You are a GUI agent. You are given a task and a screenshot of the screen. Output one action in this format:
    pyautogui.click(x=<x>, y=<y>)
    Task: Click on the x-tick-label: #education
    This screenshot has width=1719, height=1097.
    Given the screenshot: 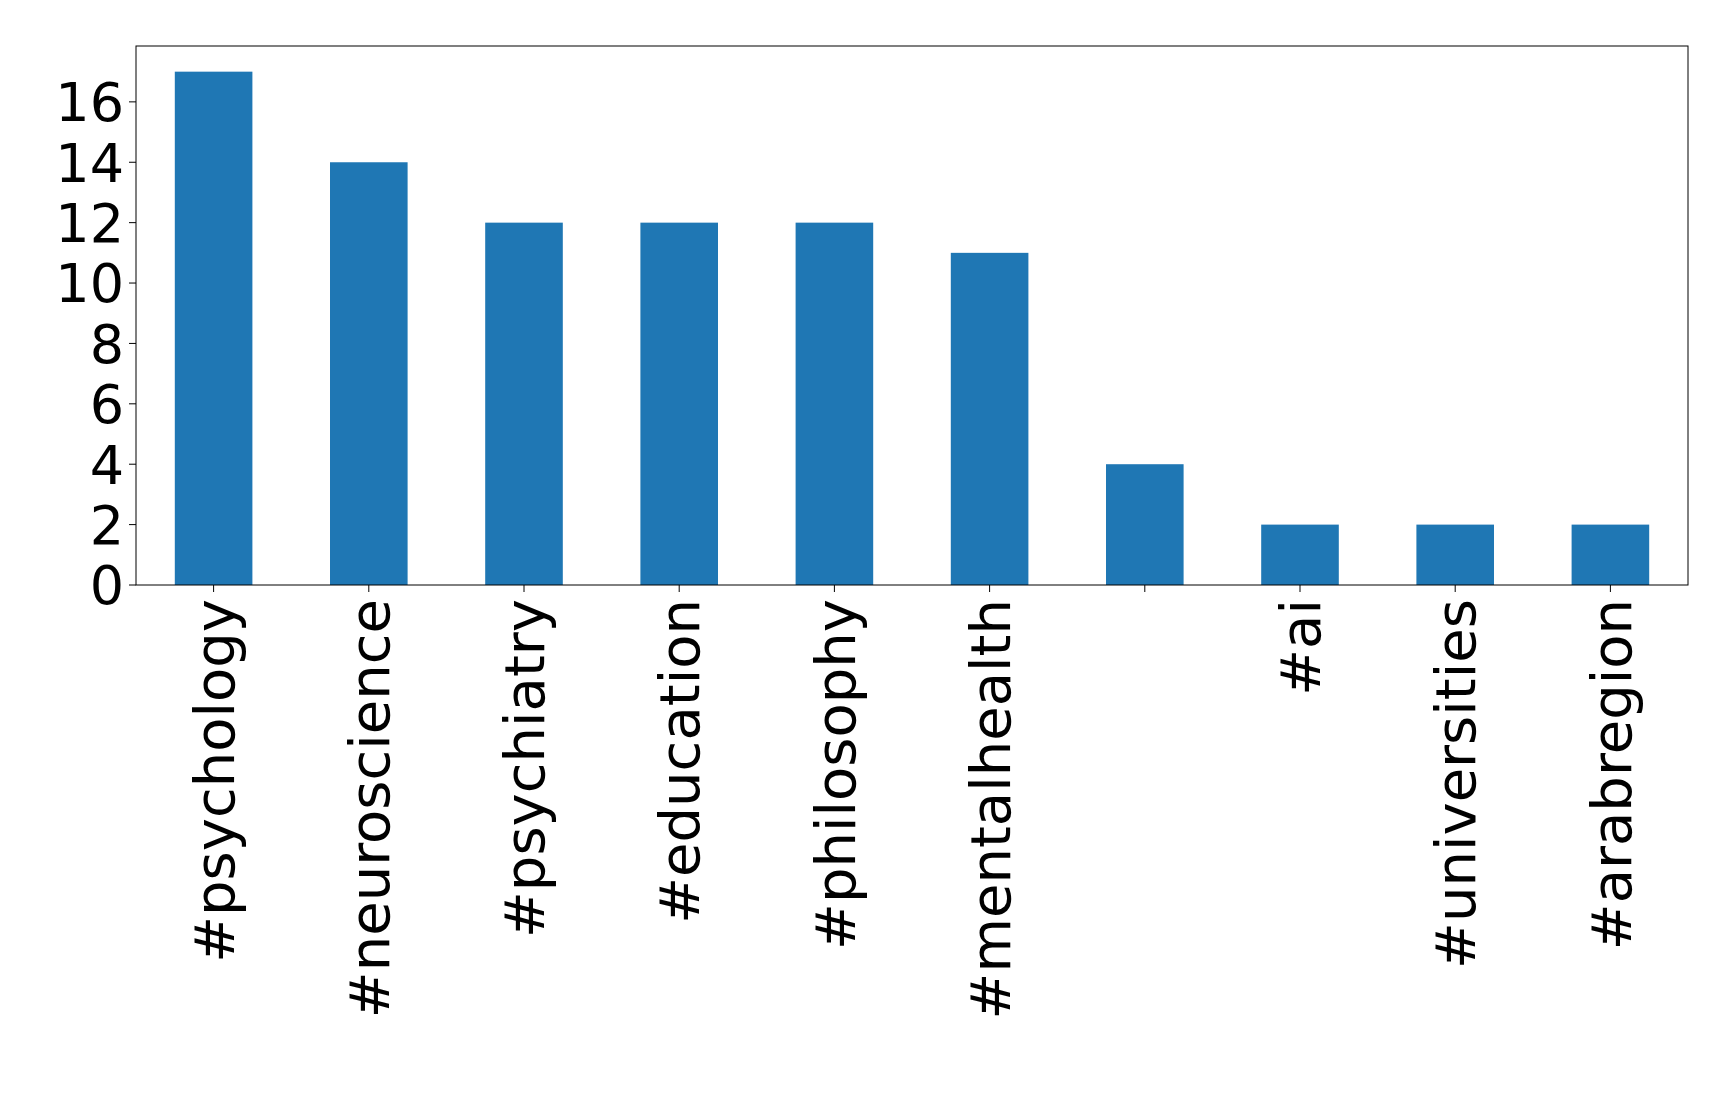 What is the action you would take?
    pyautogui.click(x=680, y=761)
    